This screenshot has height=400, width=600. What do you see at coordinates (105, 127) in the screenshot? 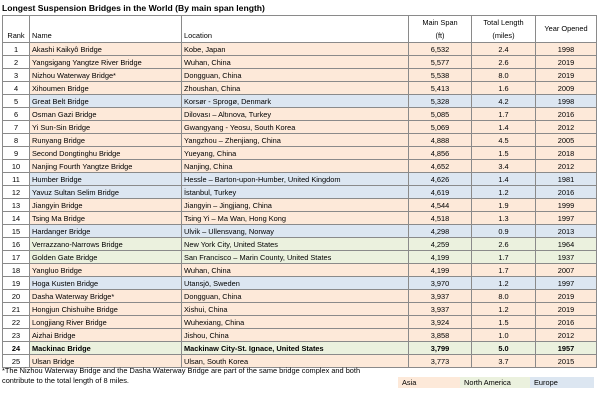
I see `cell-name: Yi Sun-Sin Bridge` at bounding box center [105, 127].